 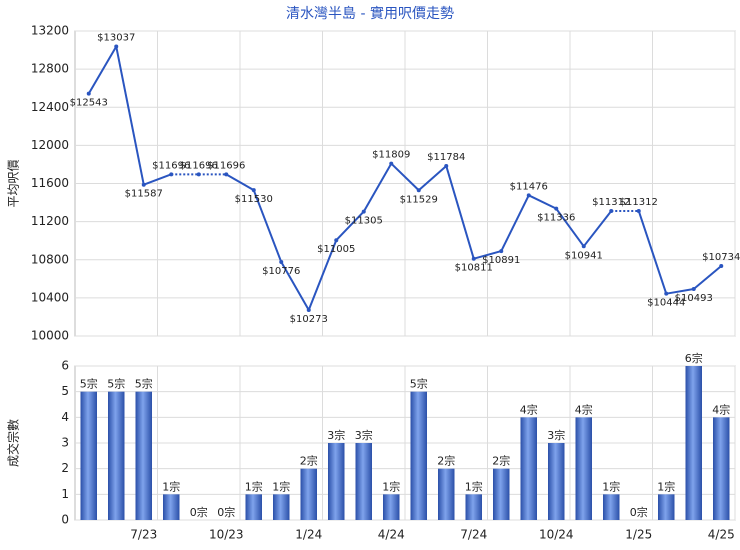 I want to click on y-tick-label: 12400, so click(x=50, y=107).